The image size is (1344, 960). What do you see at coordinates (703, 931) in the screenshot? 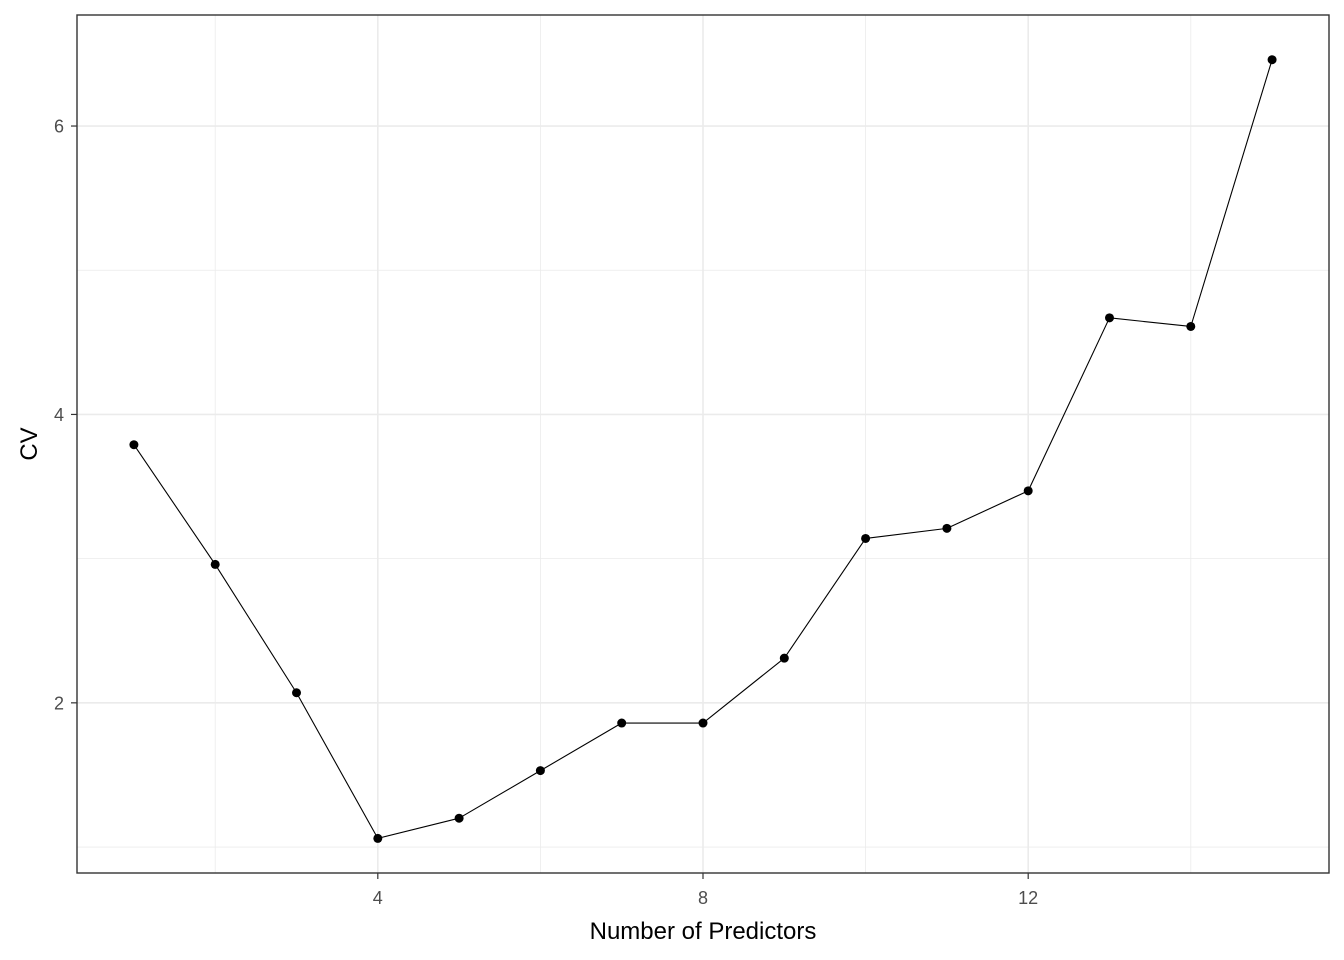
I see `x-axis-title: Number of Predictors` at bounding box center [703, 931].